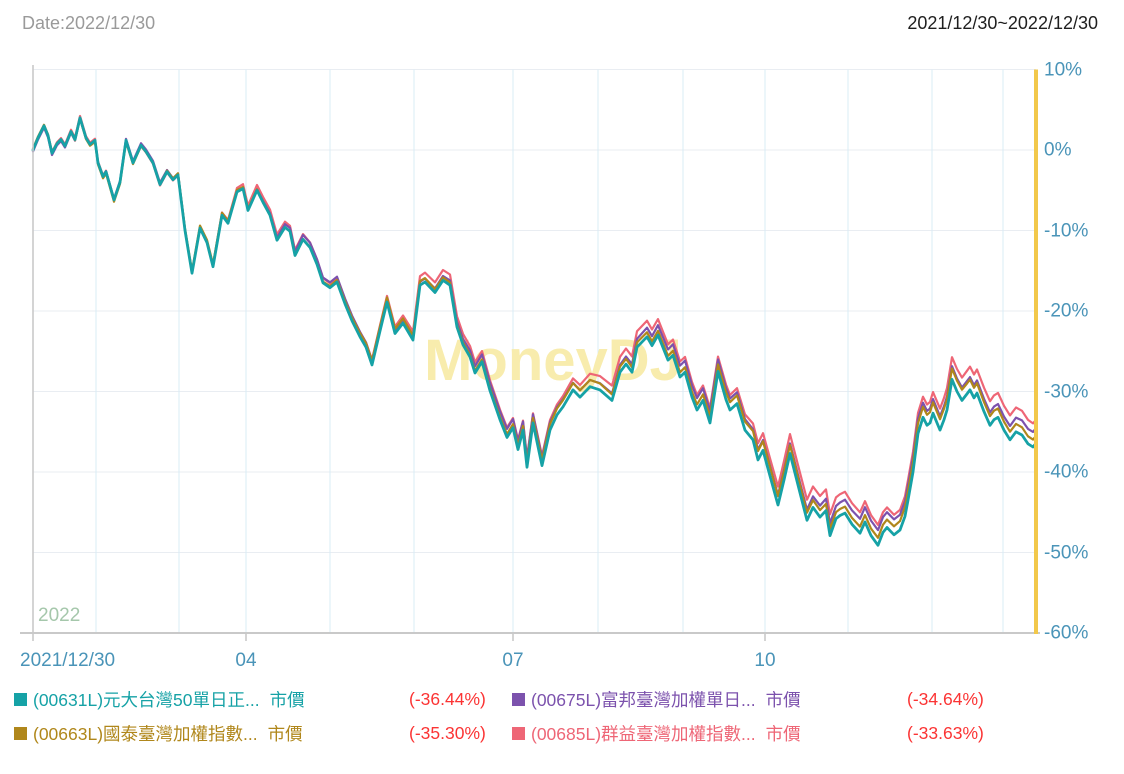 This screenshot has width=1124, height=774. Describe the element at coordinates (945, 733) in the screenshot. I see `series-change-value: (-33.63%)` at that location.